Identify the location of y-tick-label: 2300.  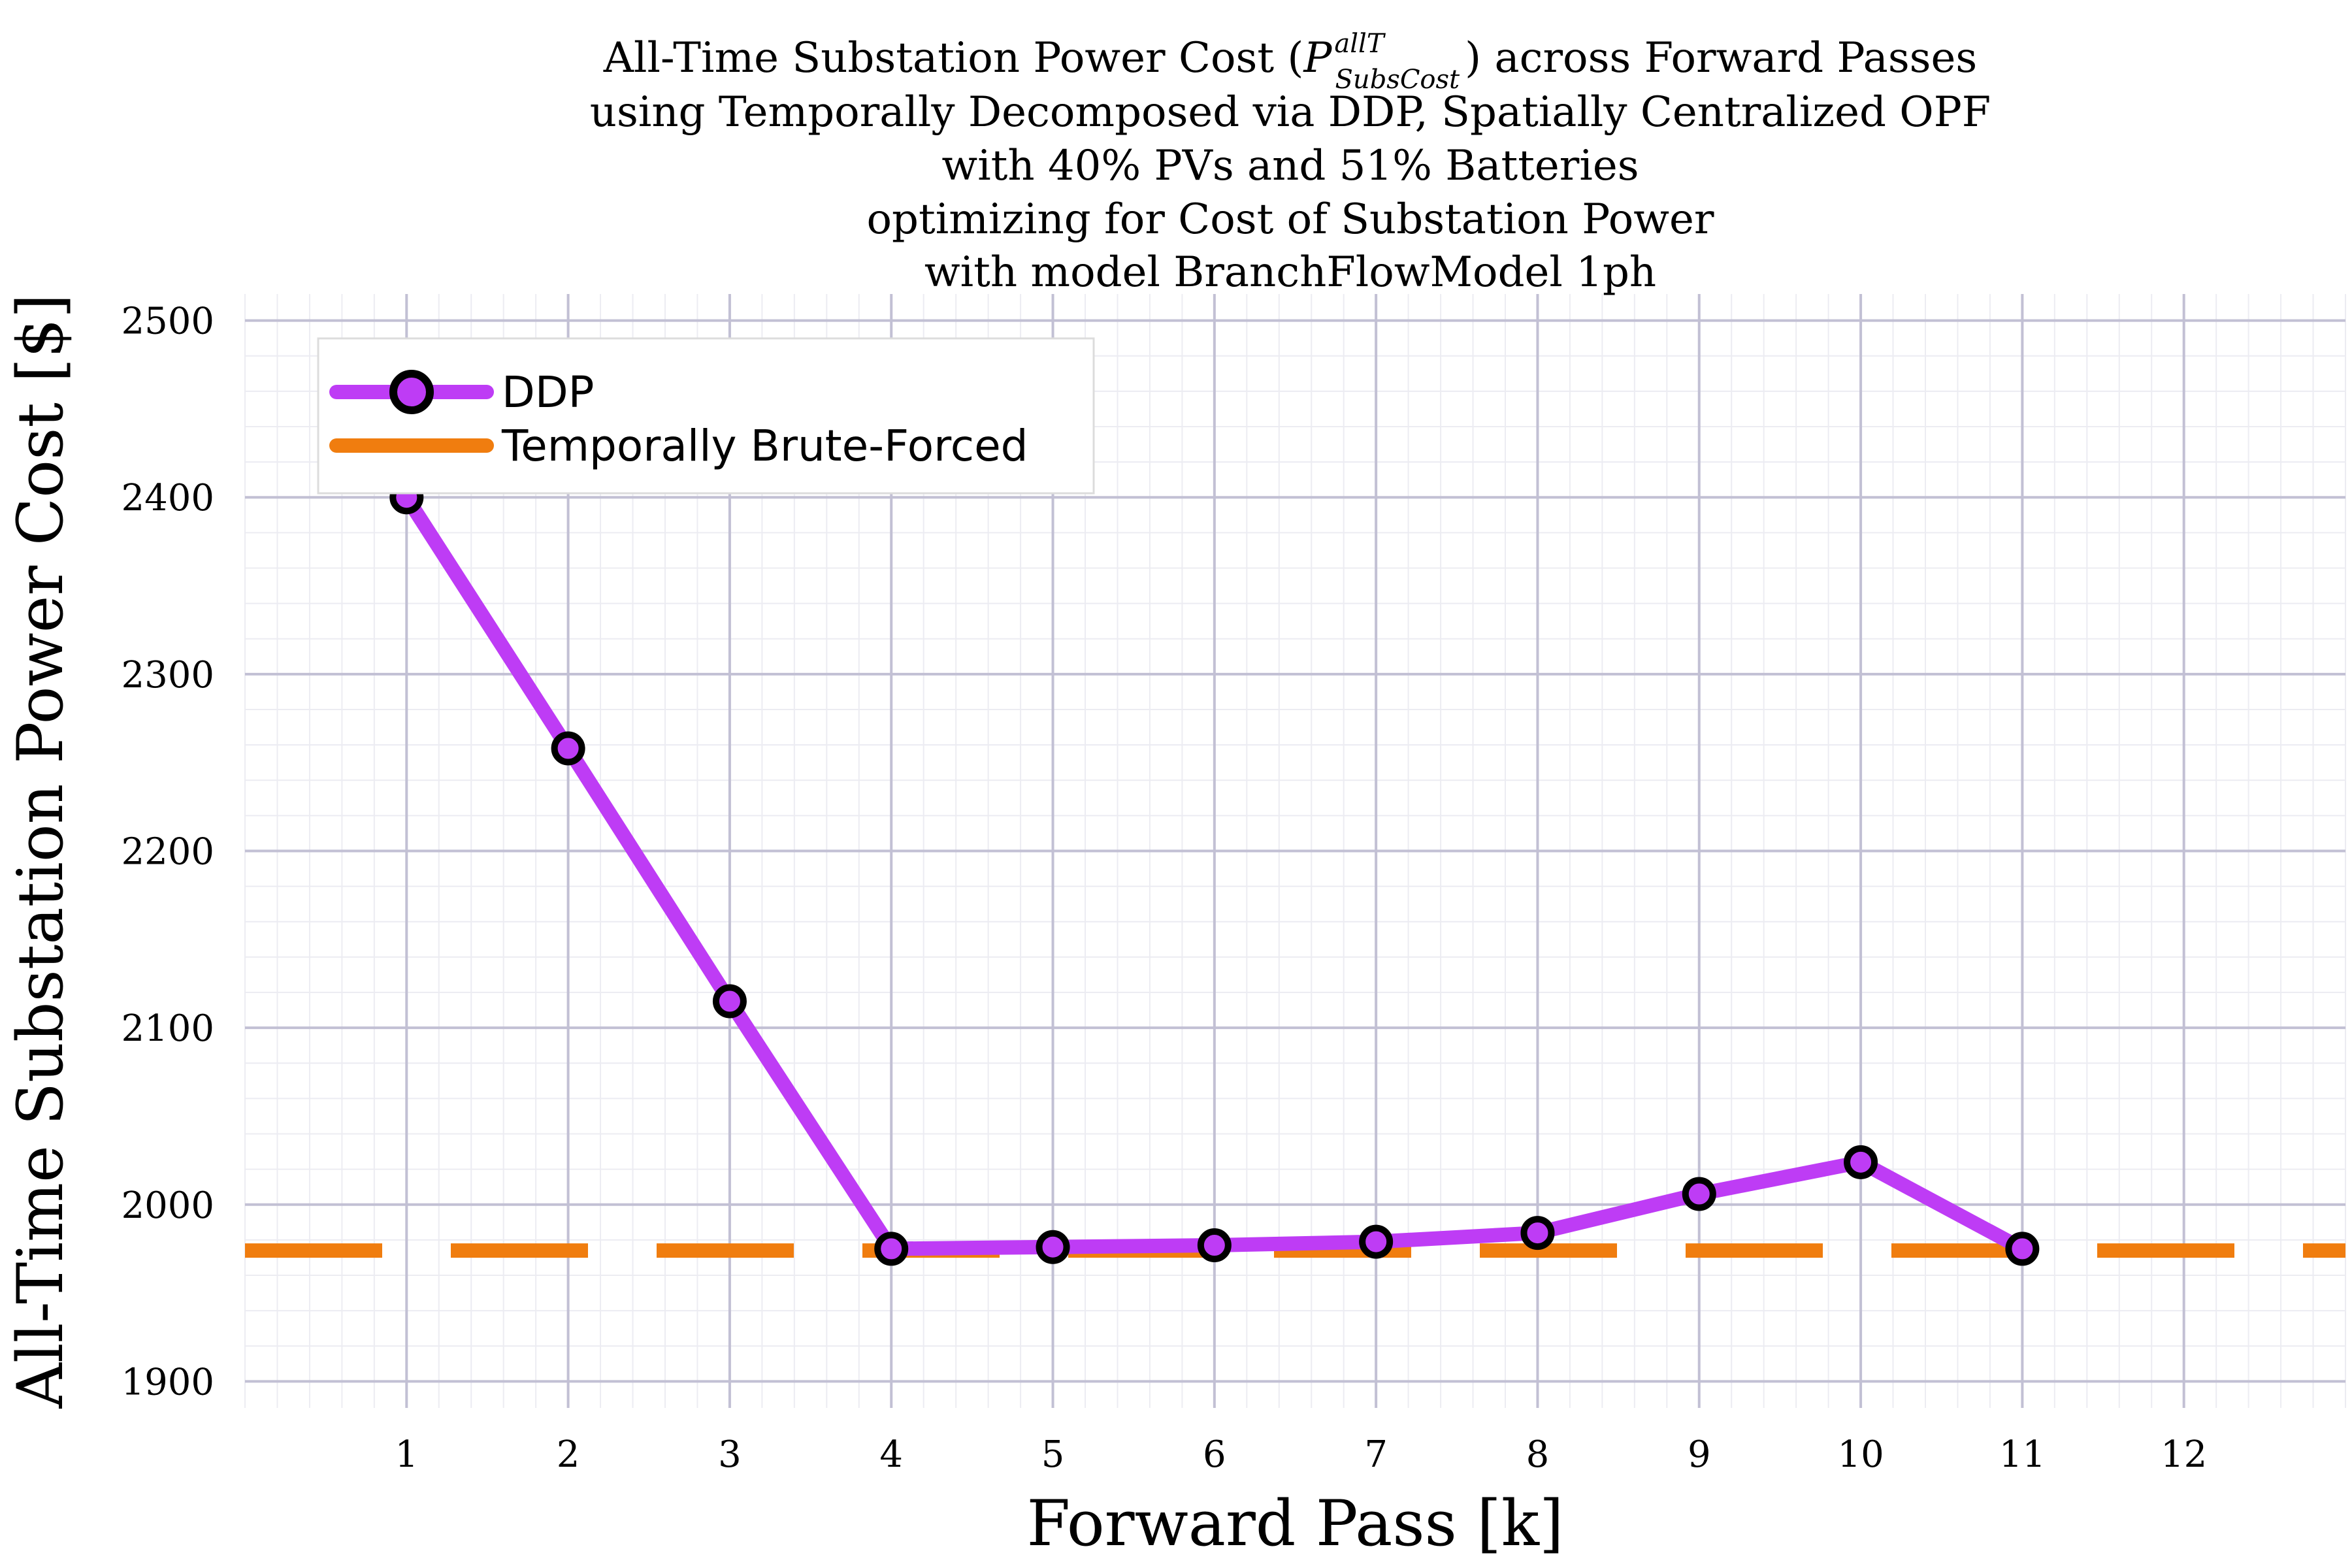
(167, 675).